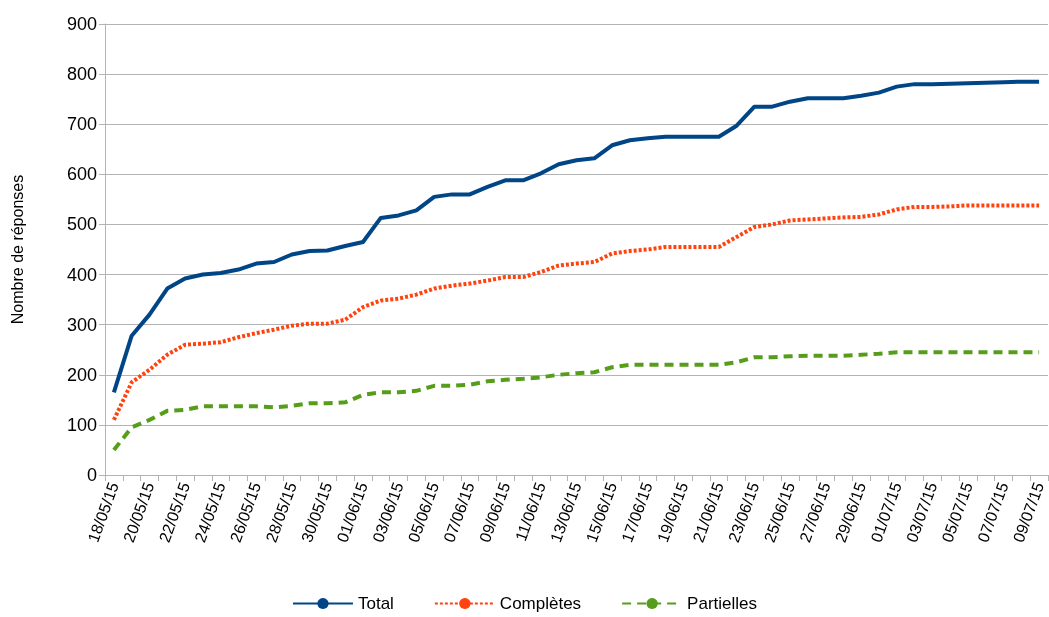 This screenshot has height=617, width=1049. I want to click on y-tick-label: 700, so click(81, 124).